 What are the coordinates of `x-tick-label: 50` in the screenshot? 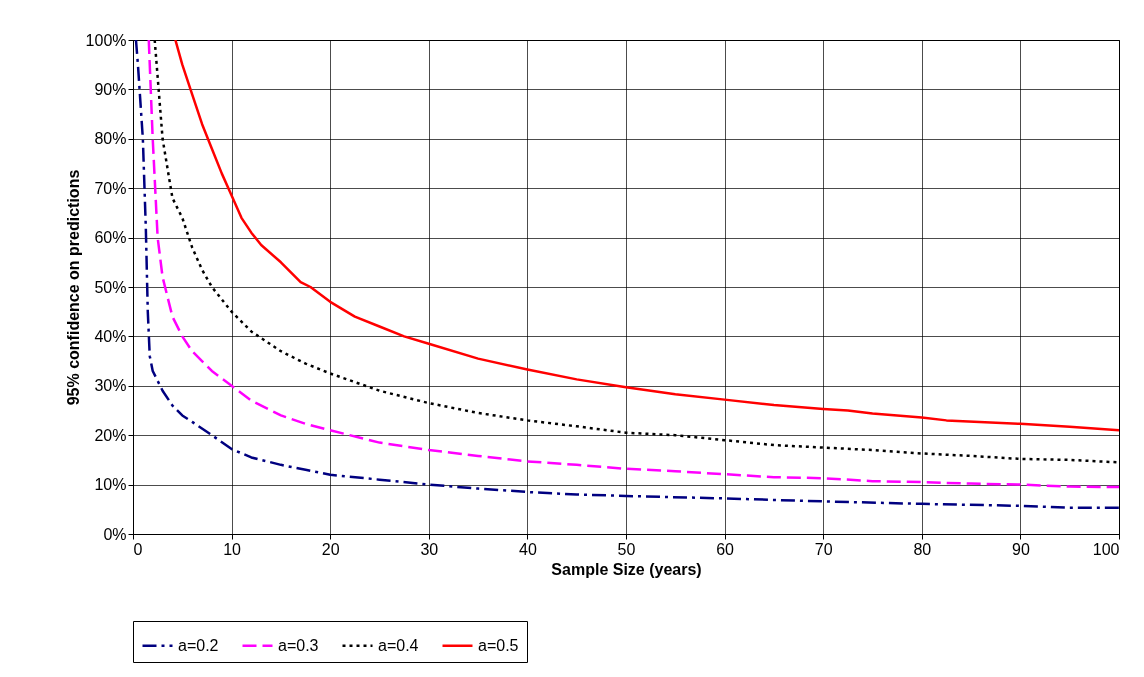 It's located at (626, 549).